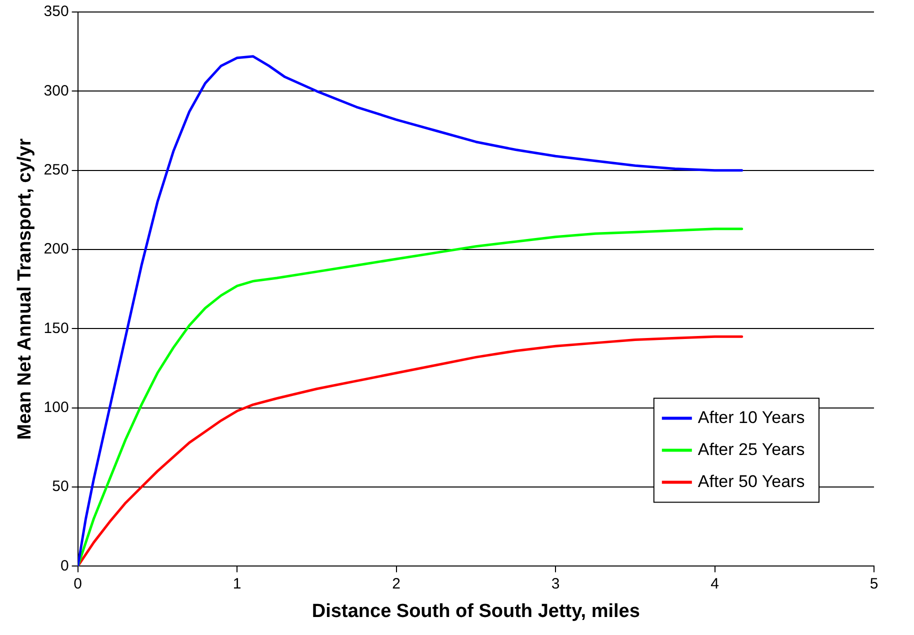  I want to click on y-tick-label: 100, so click(56, 407).